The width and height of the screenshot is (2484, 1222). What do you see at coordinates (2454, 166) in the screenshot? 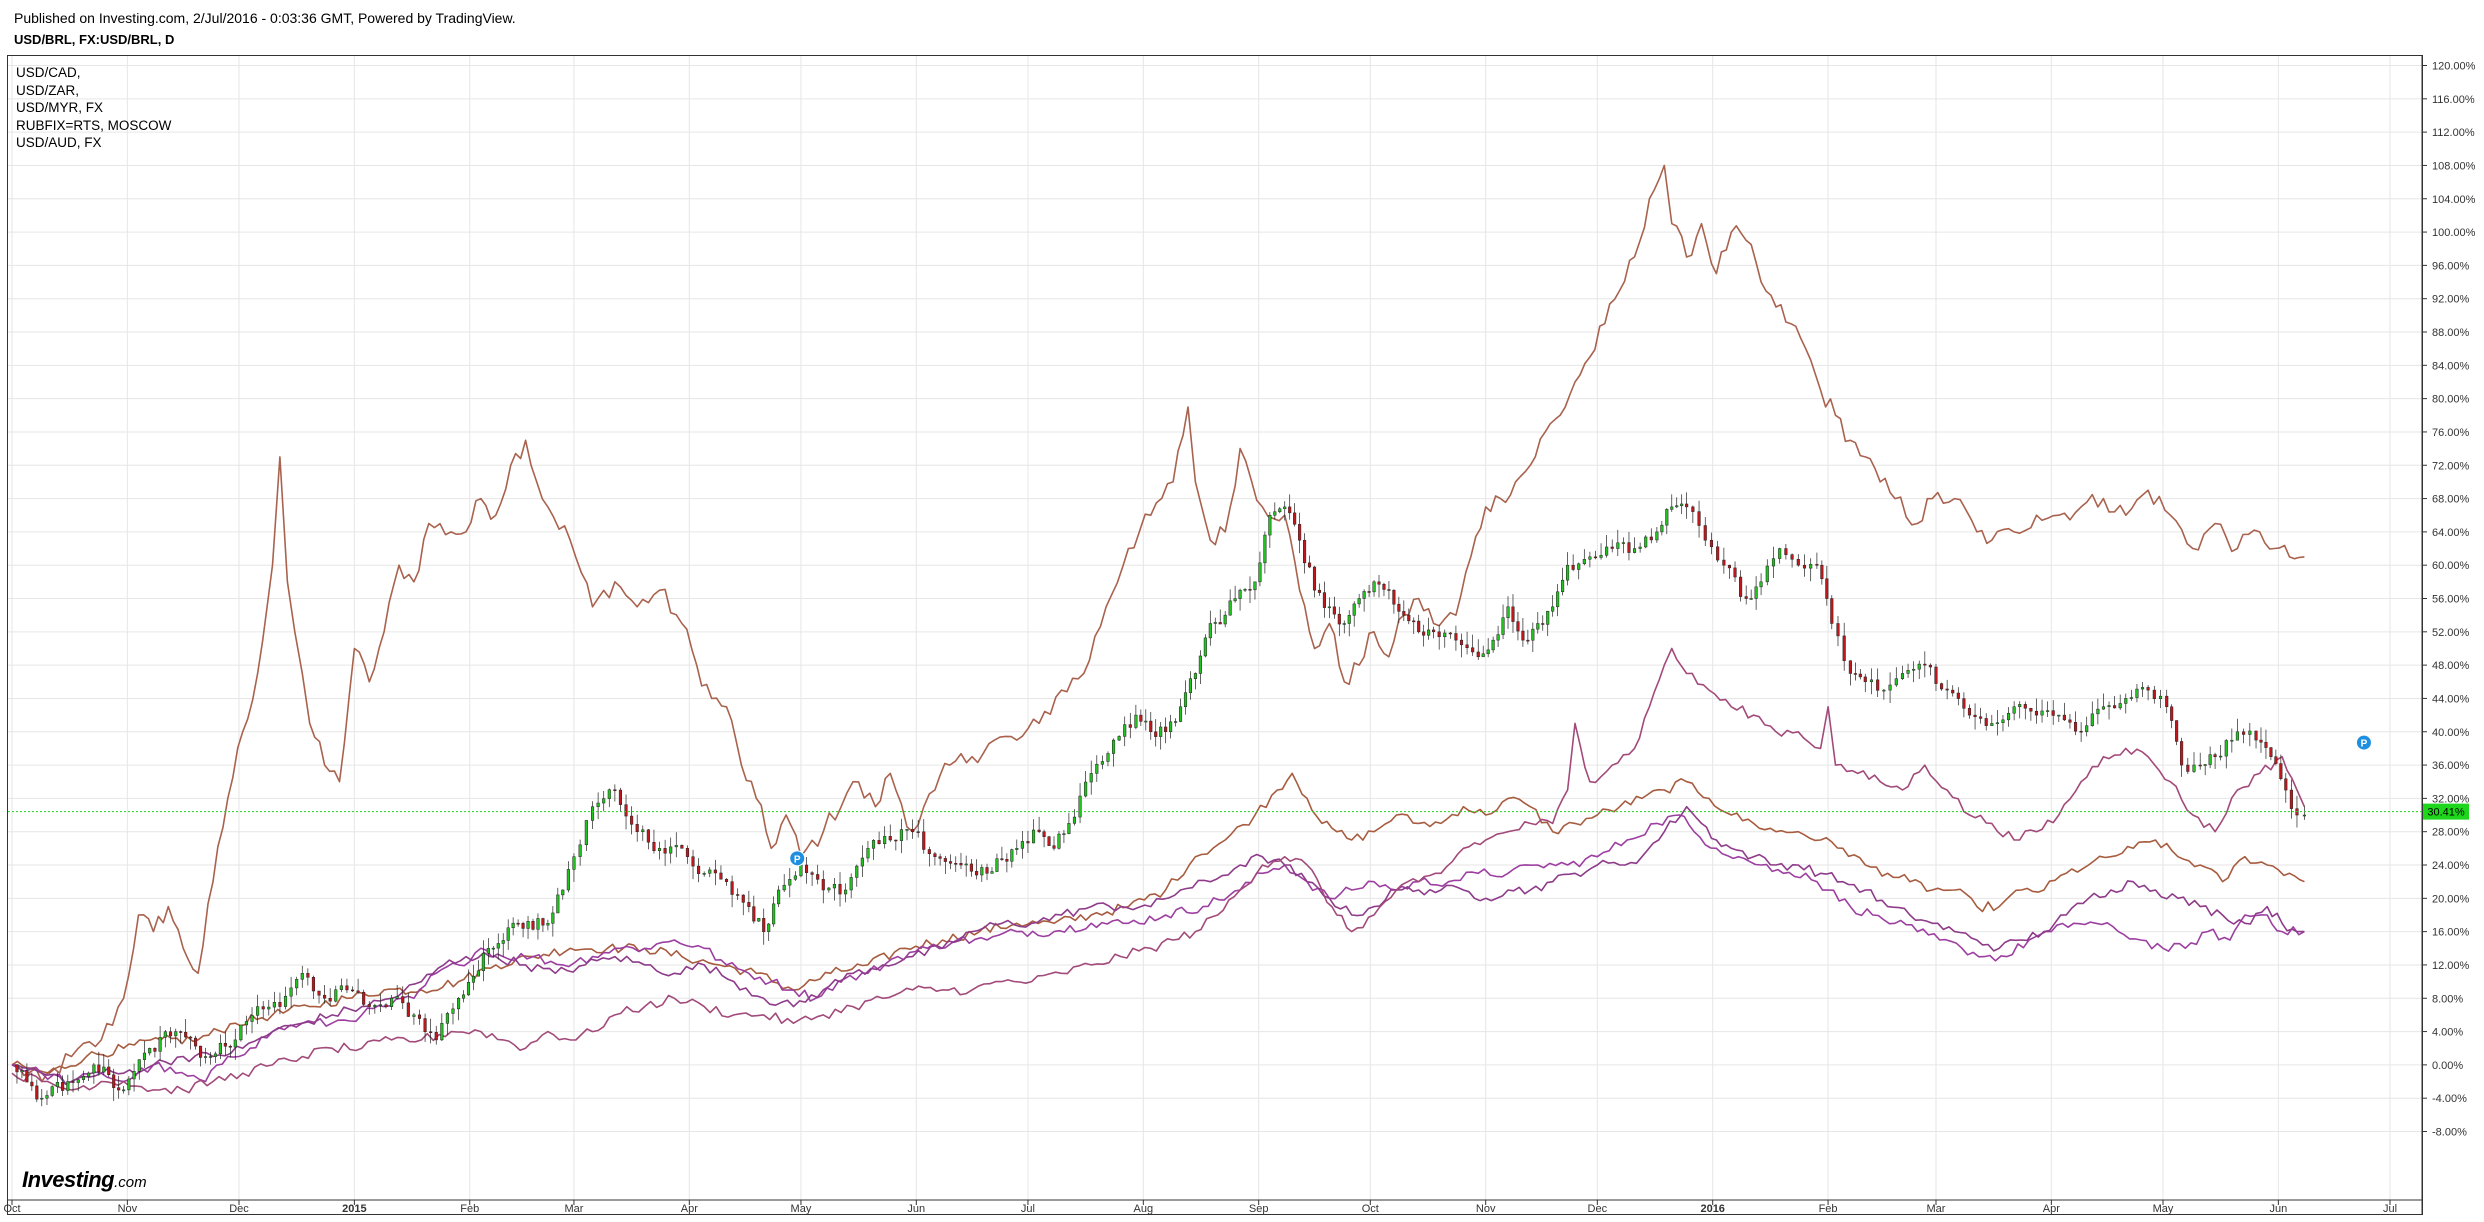
I see `y-tick-label: 108.00%` at bounding box center [2454, 166].